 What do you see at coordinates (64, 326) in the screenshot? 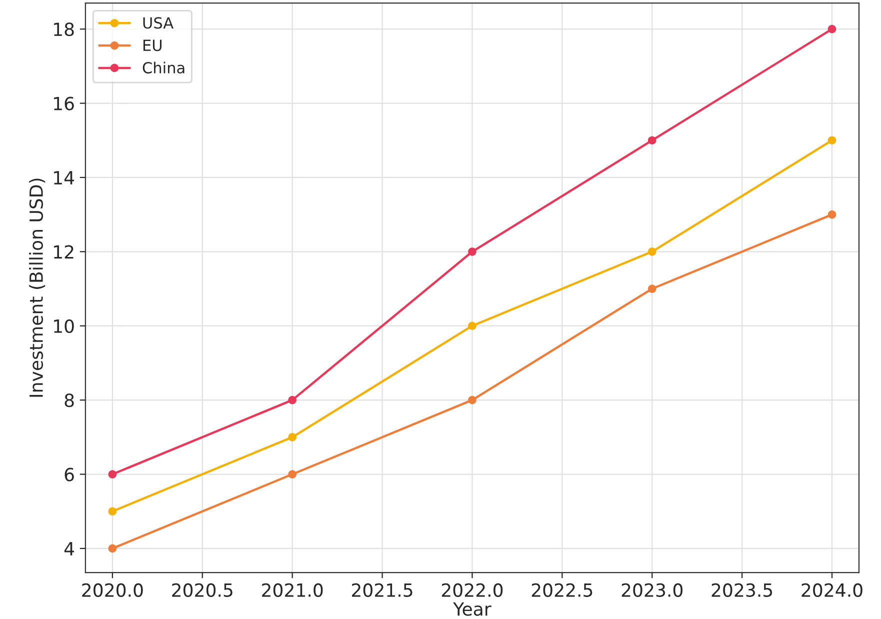
I see `y-tick-label: 10` at bounding box center [64, 326].